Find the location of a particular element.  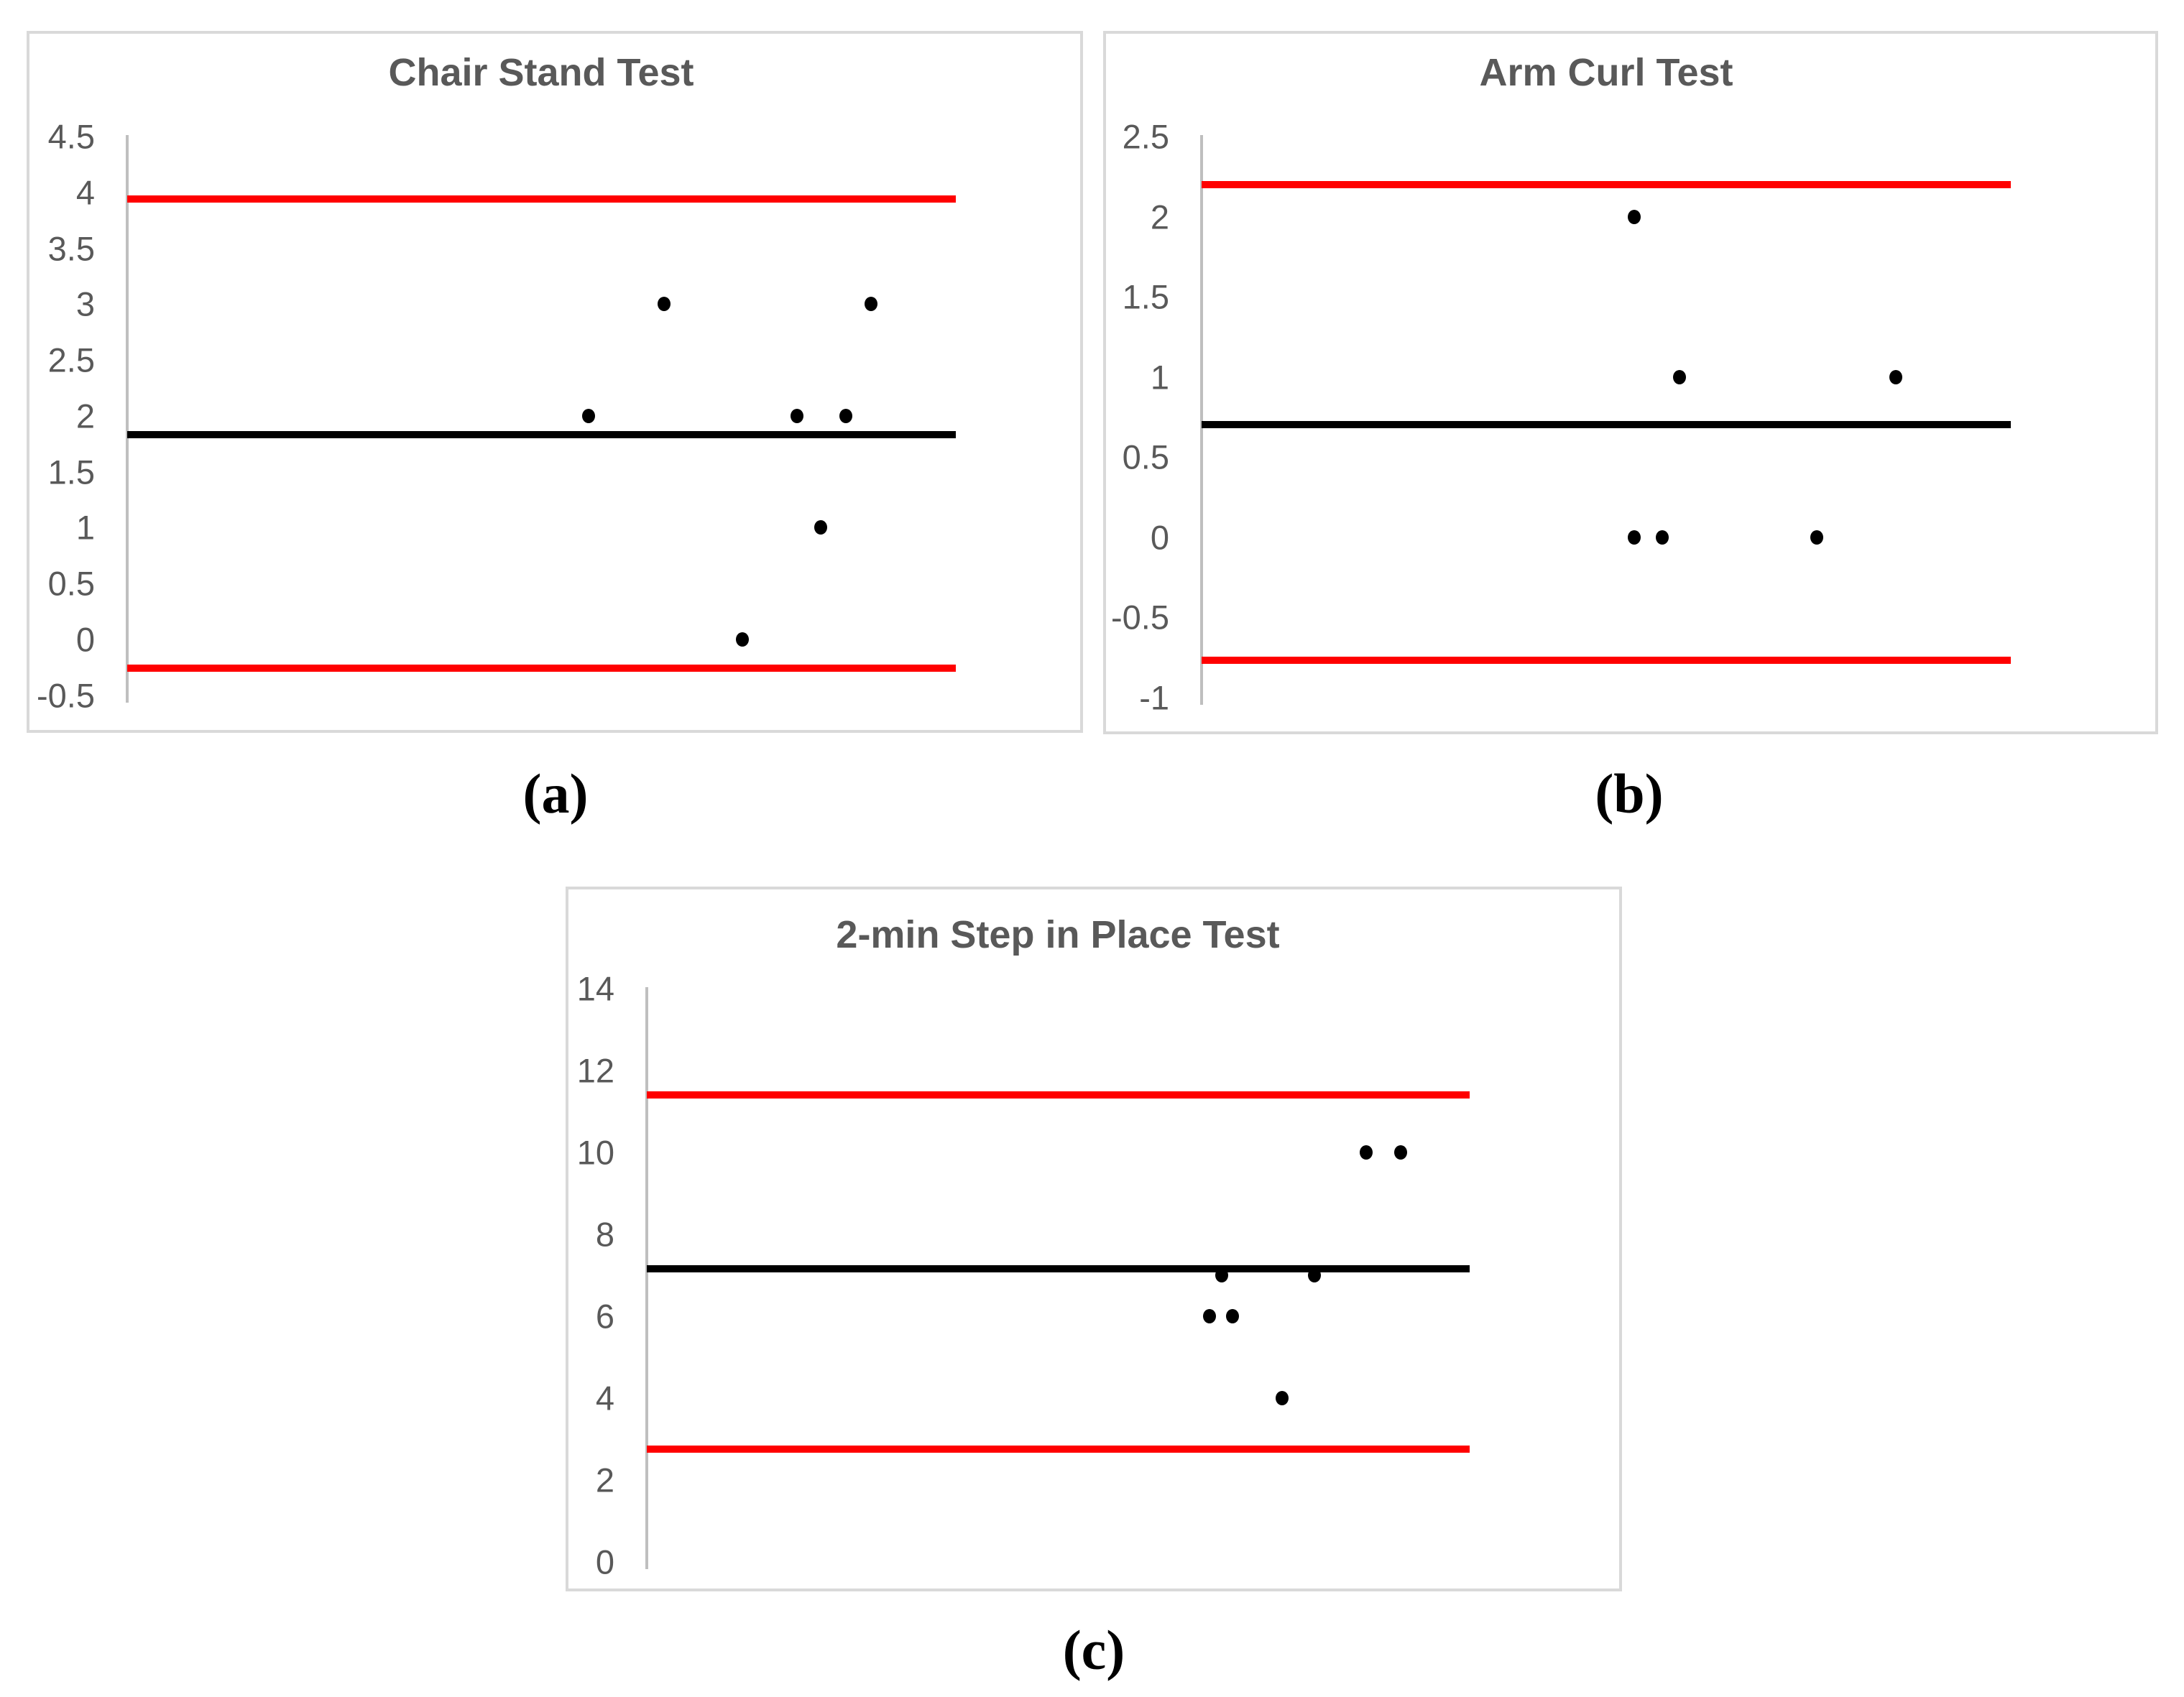

y-tick-label-c: 14 is located at coordinates (595, 988).